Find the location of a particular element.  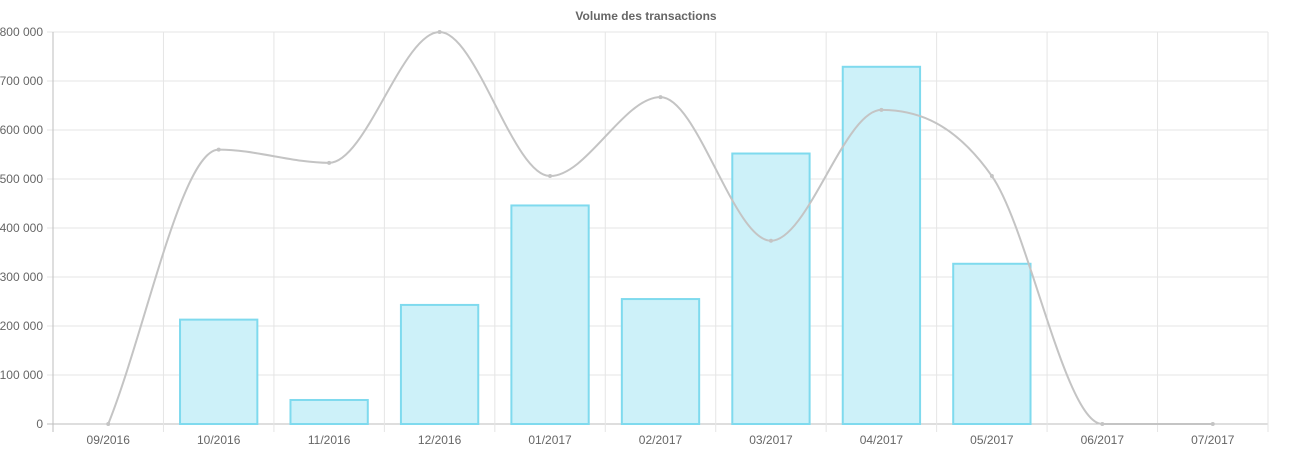

x-tick-label: 10/2016 is located at coordinates (219, 440).